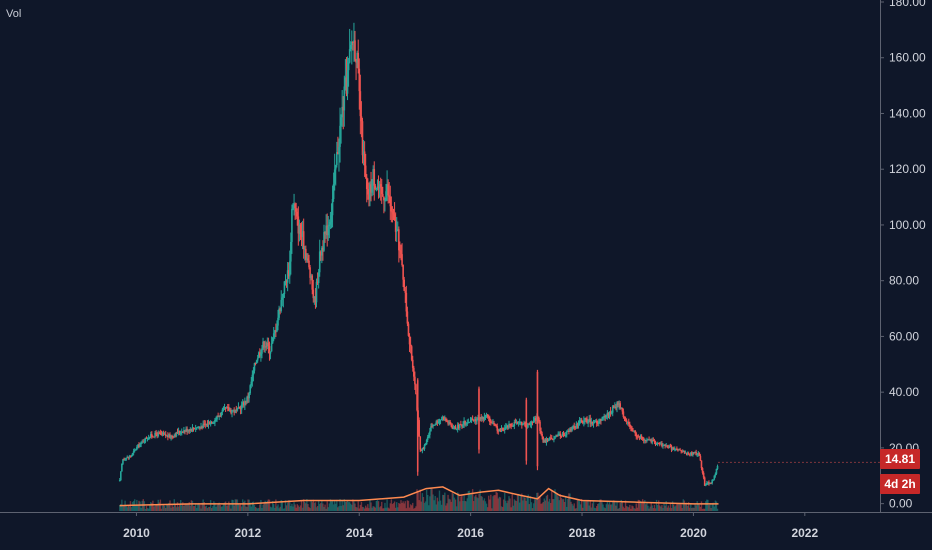 Image resolution: width=932 pixels, height=550 pixels. I want to click on y-tick-label: 160.00, so click(907, 58).